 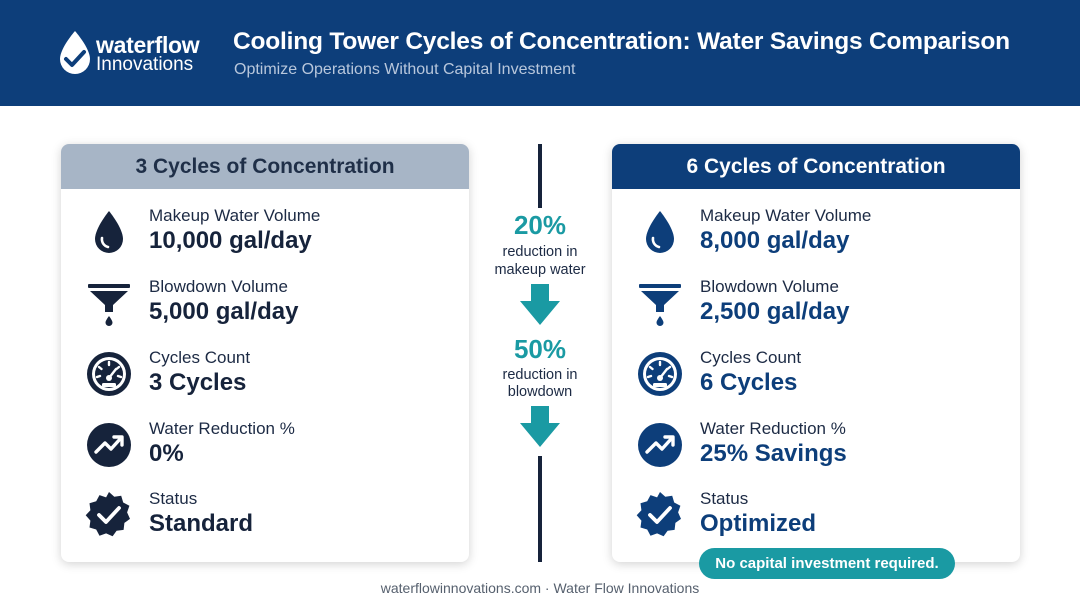 What do you see at coordinates (773, 453) in the screenshot?
I see `metric-value: 25% Savings` at bounding box center [773, 453].